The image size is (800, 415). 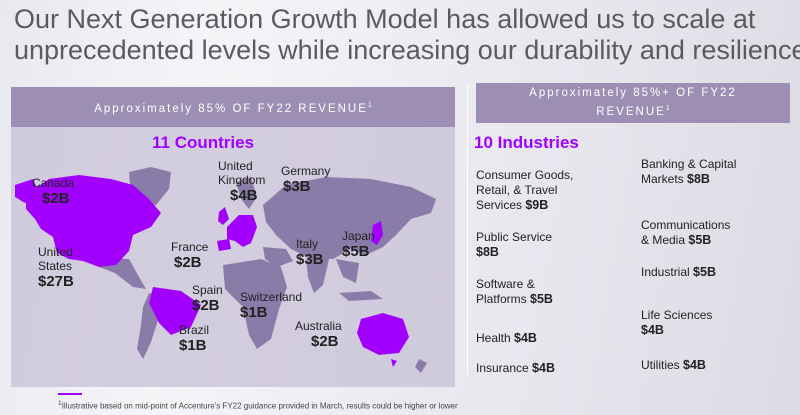 I want to click on country-value: $4B, so click(x=244, y=195).